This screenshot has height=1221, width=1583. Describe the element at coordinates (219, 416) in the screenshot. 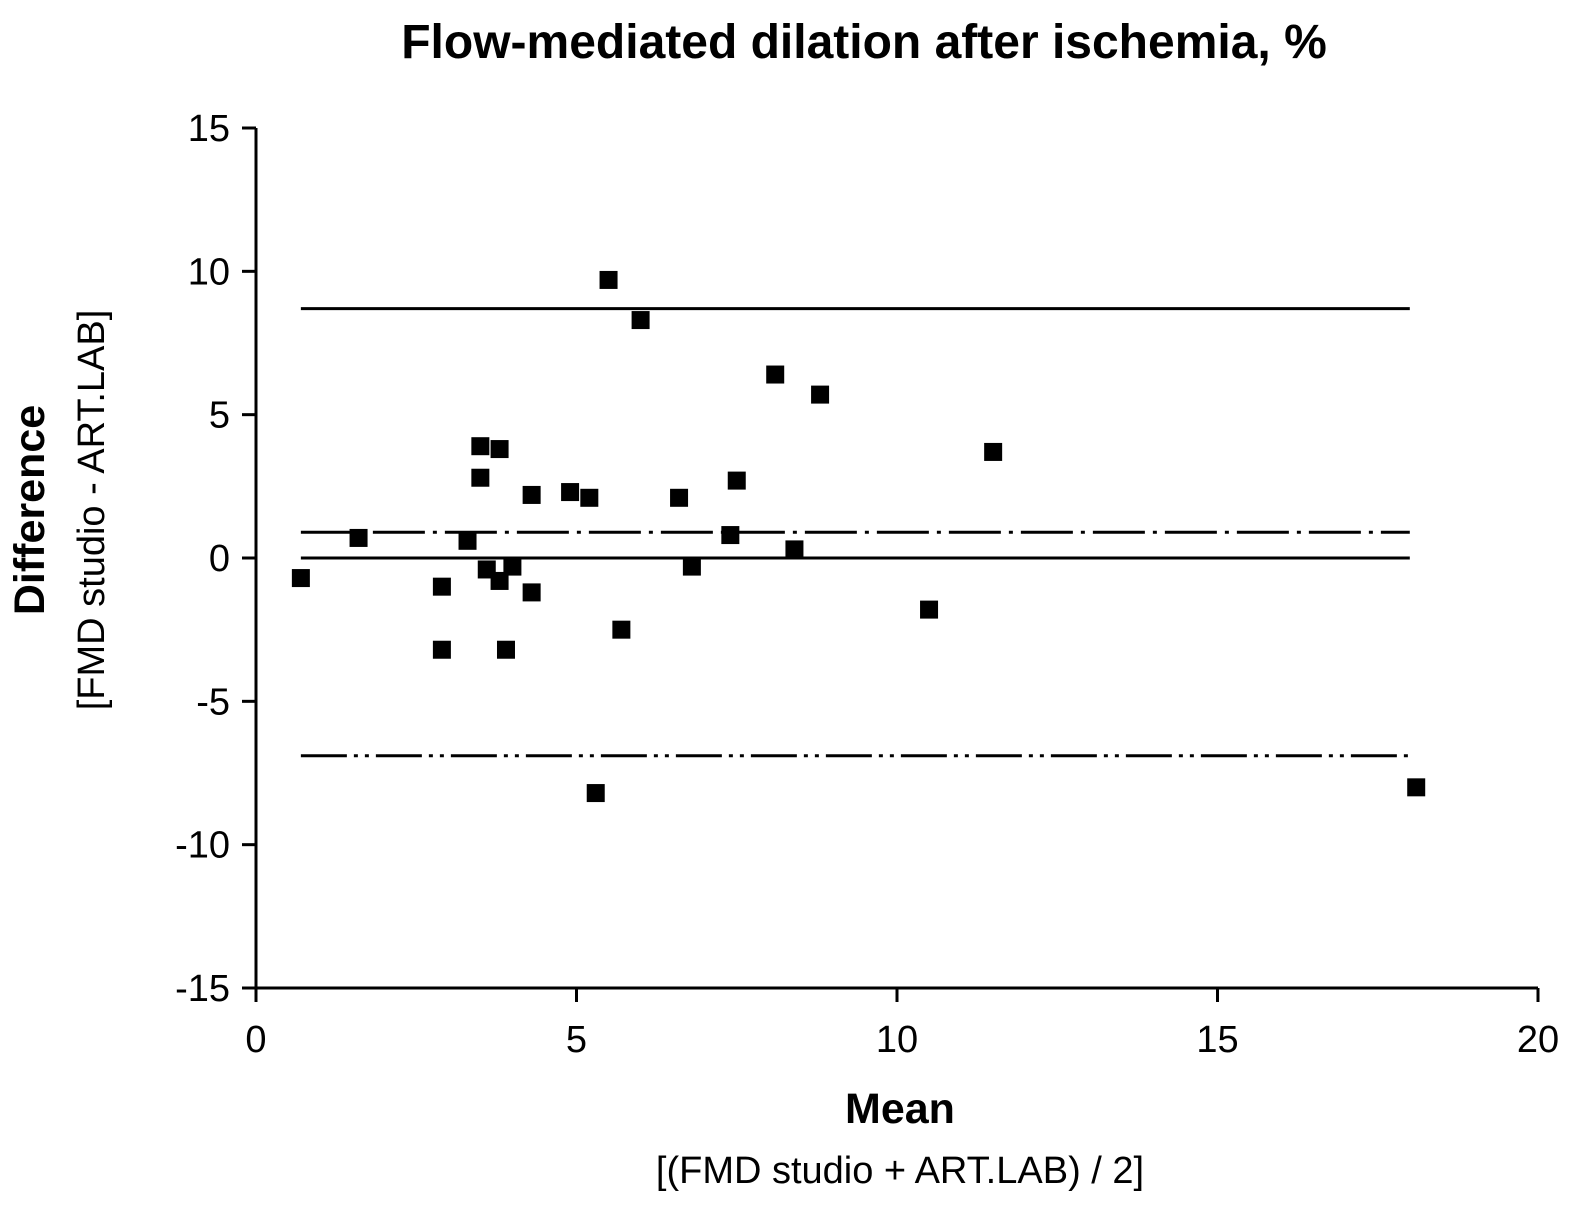

I see `y-tick-label: 5` at that location.